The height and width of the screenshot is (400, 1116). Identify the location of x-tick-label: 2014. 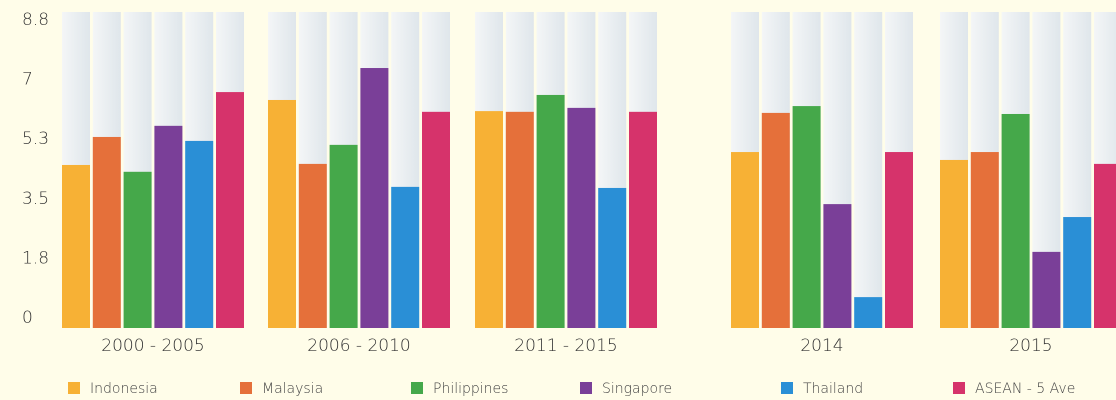
(821, 346).